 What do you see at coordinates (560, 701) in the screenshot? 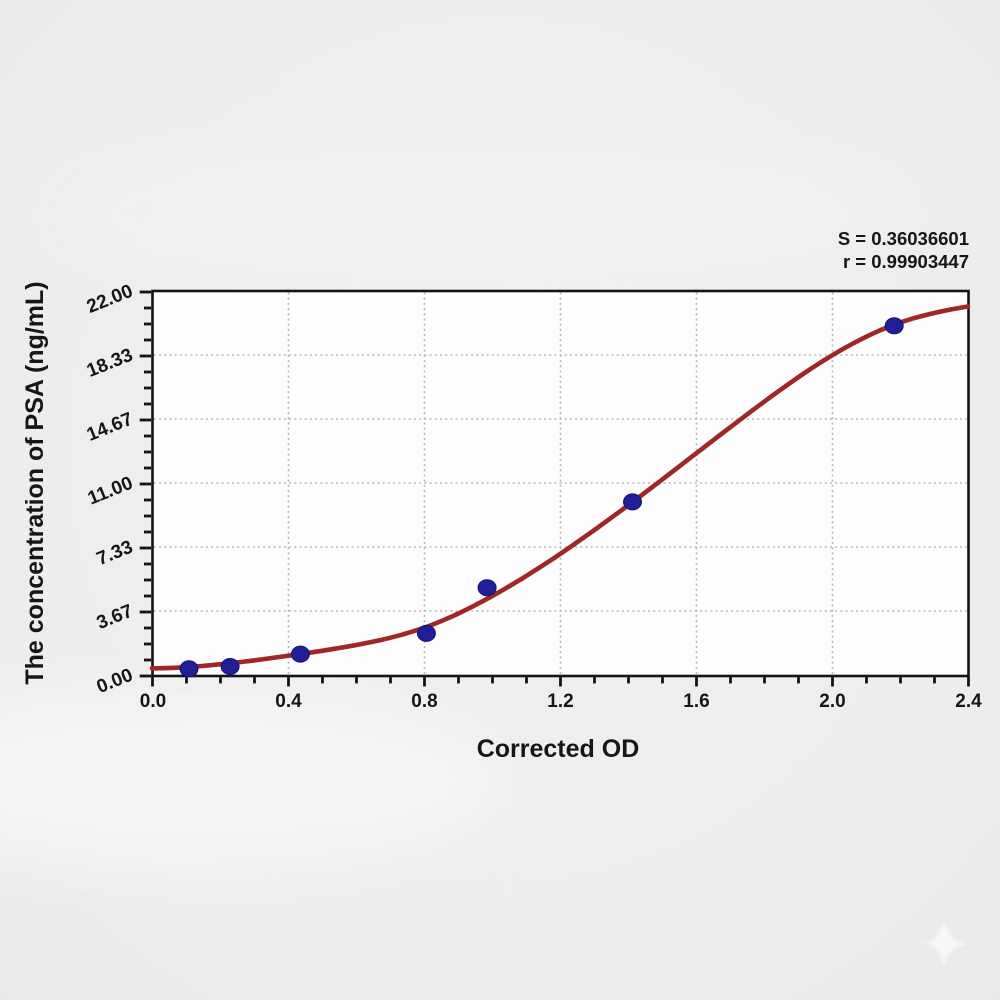
I see `svg-text: 1.2` at bounding box center [560, 701].